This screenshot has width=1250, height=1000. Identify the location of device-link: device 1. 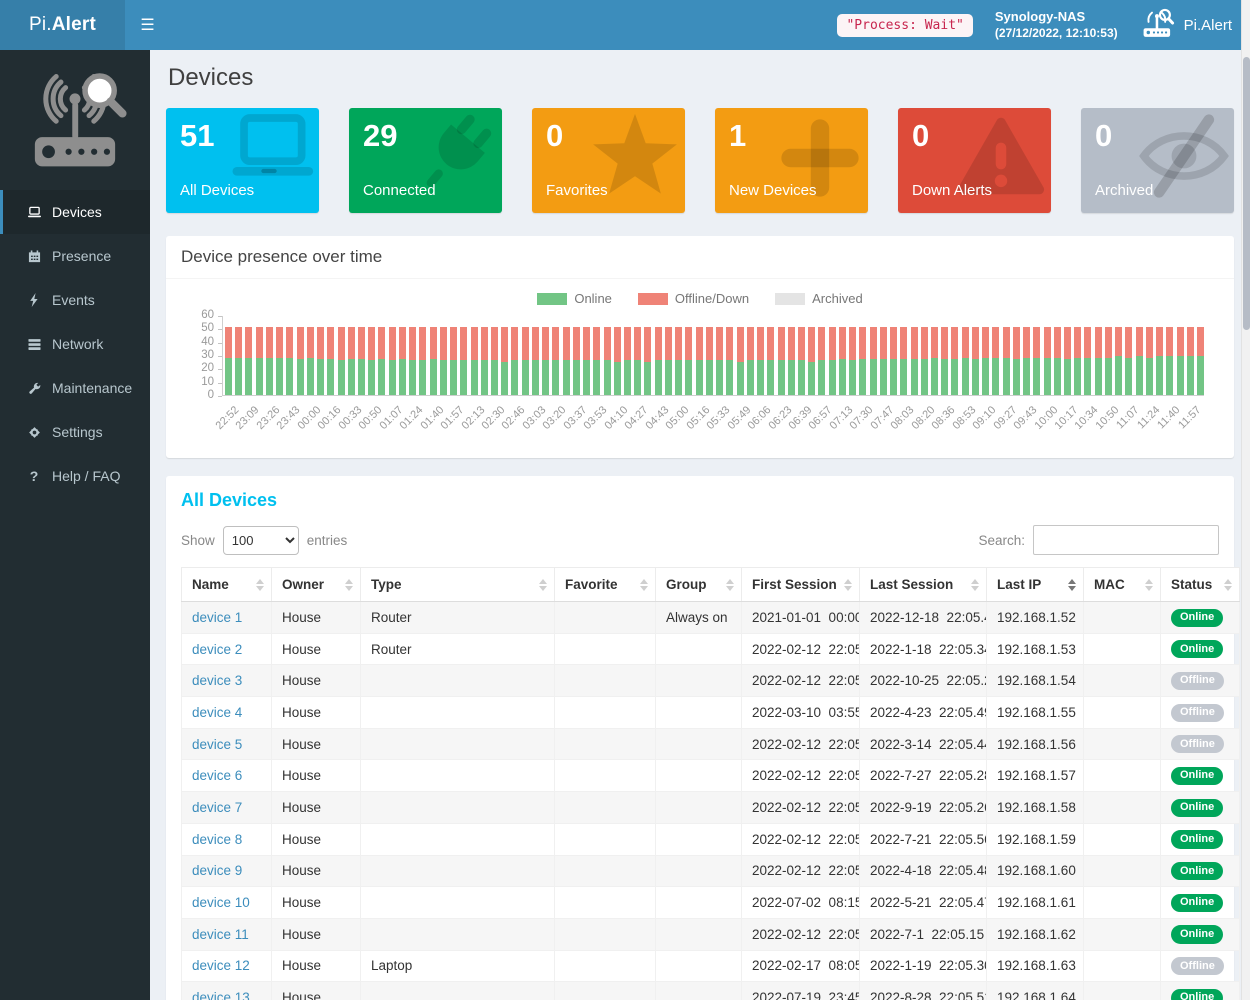
(217, 617).